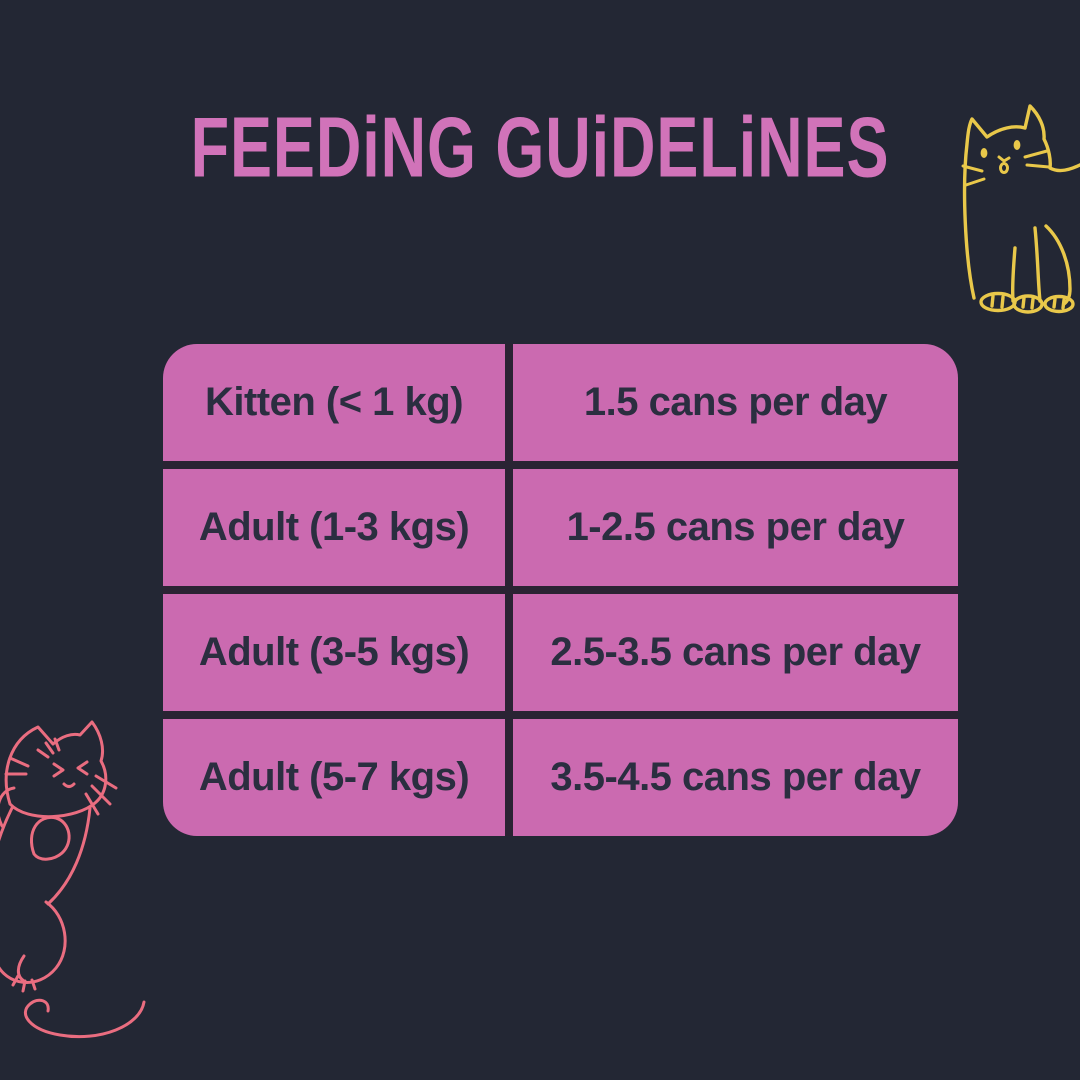 This screenshot has height=1080, width=1080. What do you see at coordinates (48, 748) in the screenshot?
I see `annoyed-tick-marks` at bounding box center [48, 748].